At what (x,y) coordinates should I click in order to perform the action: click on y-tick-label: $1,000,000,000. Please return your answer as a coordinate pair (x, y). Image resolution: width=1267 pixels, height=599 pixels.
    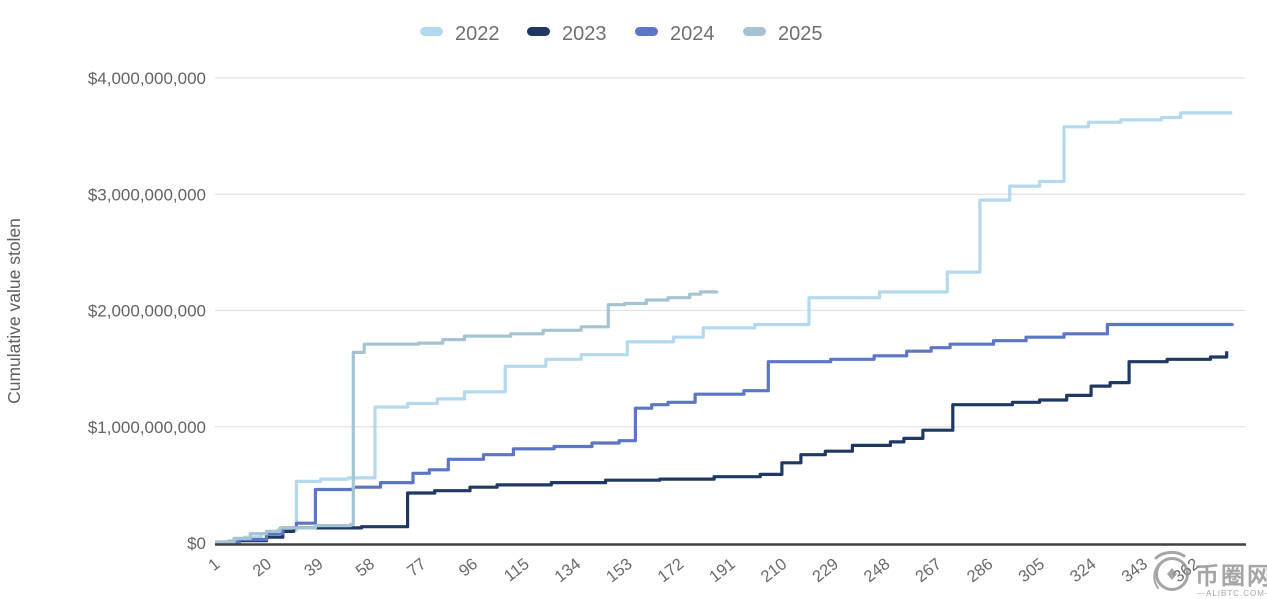
    Looking at the image, I should click on (147, 427).